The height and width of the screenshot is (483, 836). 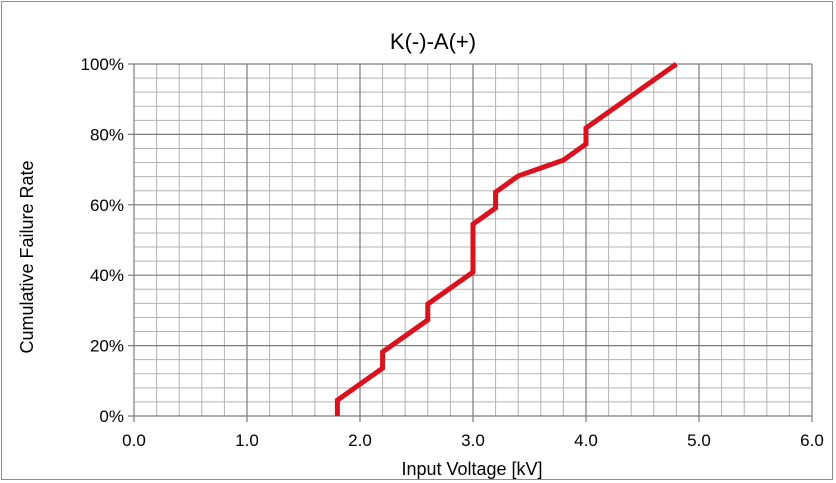 I want to click on y-axis-title: Cumulative Failure Rate, so click(x=27, y=256).